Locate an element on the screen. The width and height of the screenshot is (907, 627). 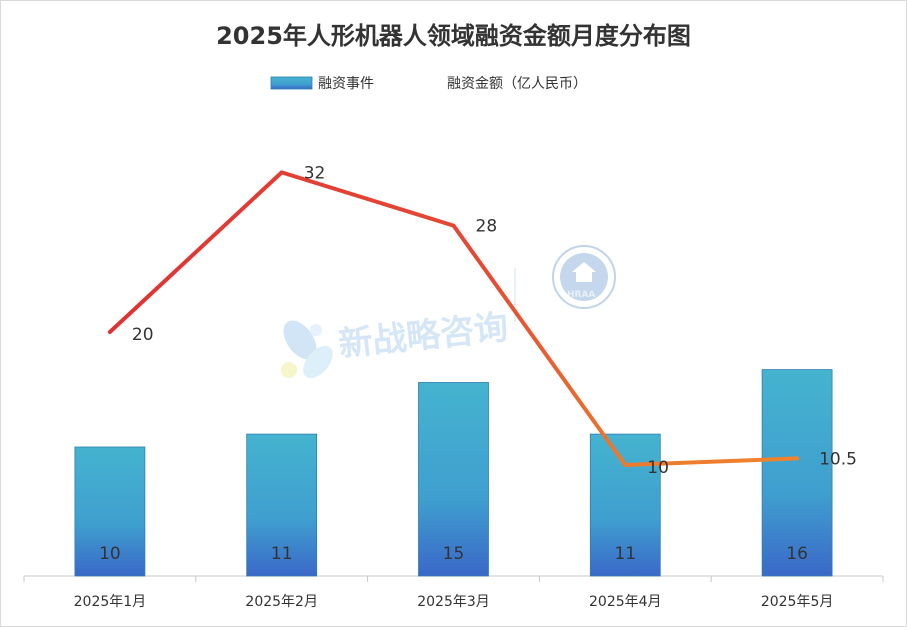
x-axis-label: 2025年2月 is located at coordinates (281, 602).